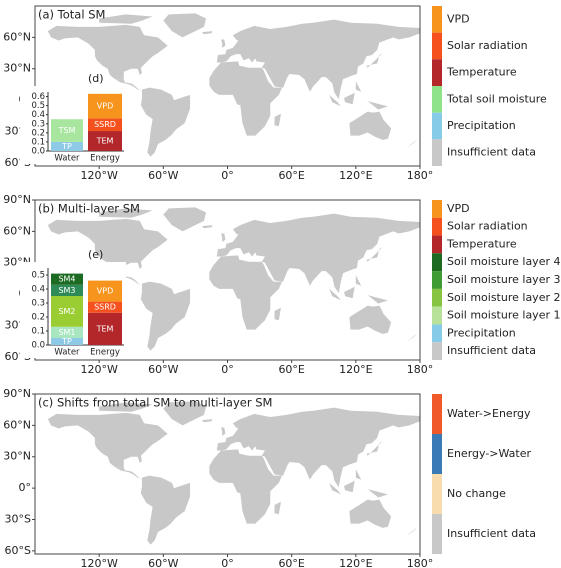  What do you see at coordinates (38, 115) in the screenshot?
I see `inset-tick-label: 0.4` at bounding box center [38, 115].